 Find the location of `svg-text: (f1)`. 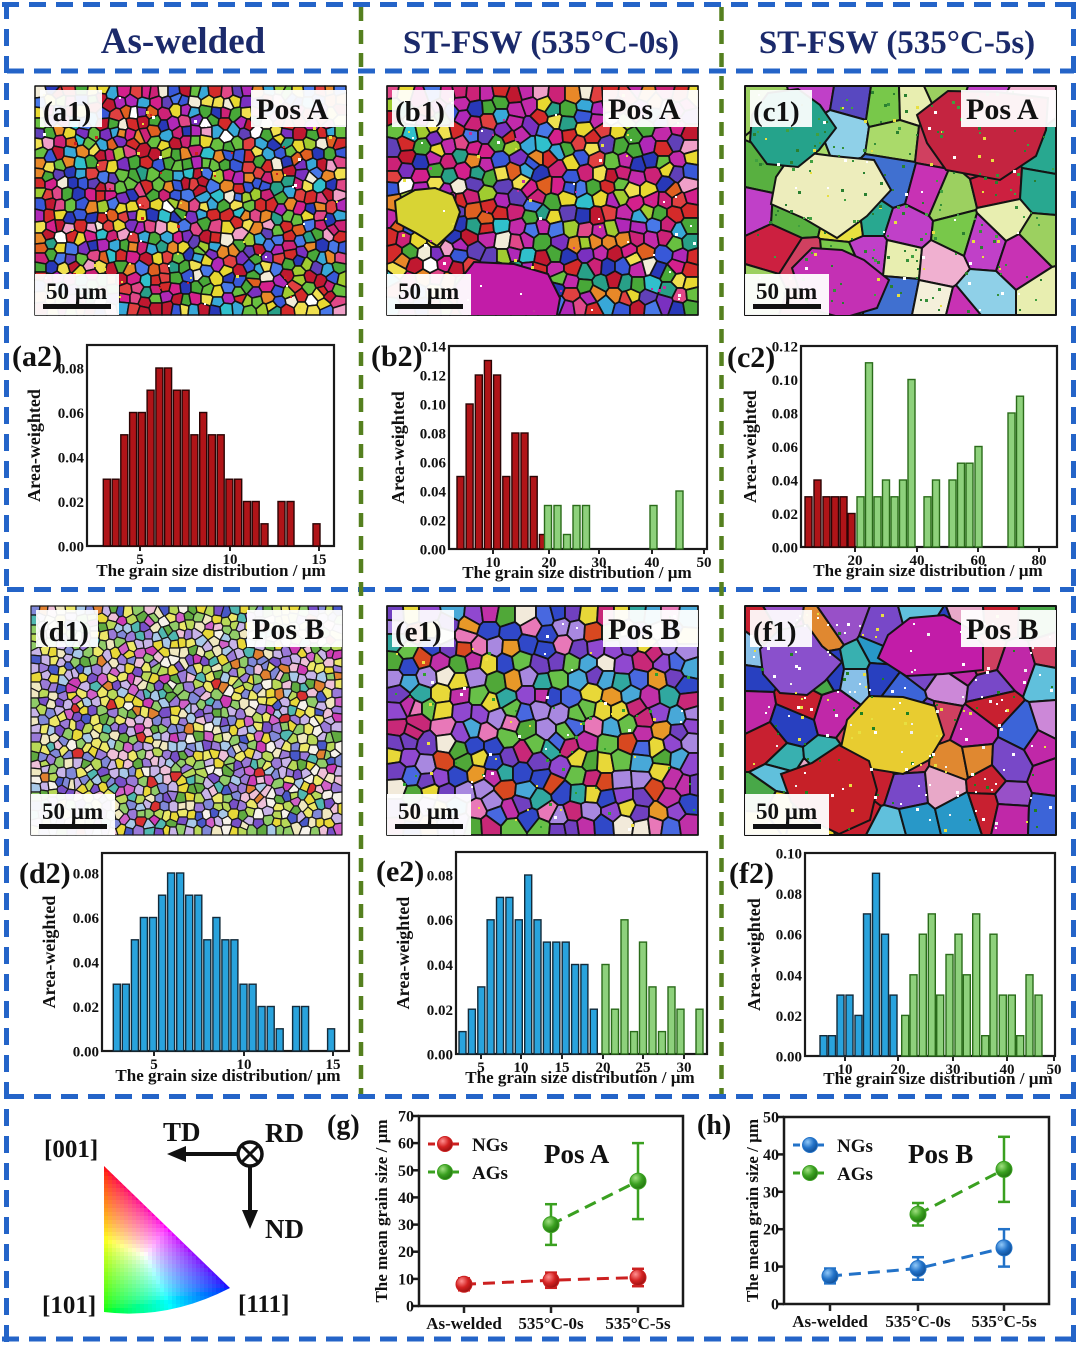

svg-text: (f1) is located at coordinates (774, 632).